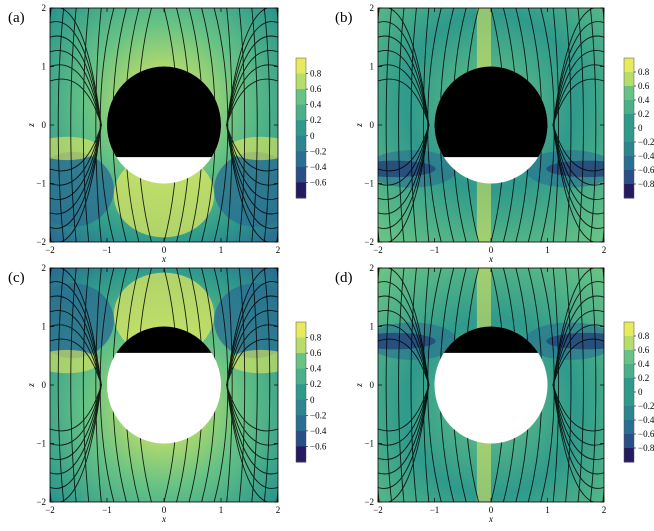 This screenshot has width=654, height=531. Describe the element at coordinates (547, 250) in the screenshot. I see `x-tick-label: 1` at that location.